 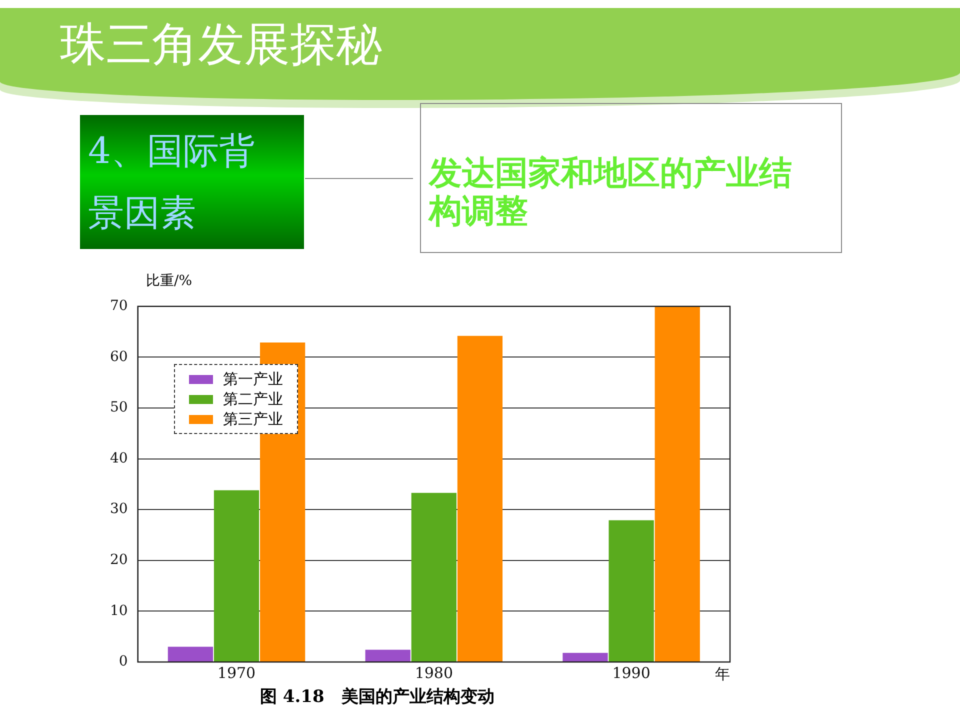 What do you see at coordinates (377, 697) in the screenshot?
I see `caption: 图 4.18 美国的产业结构变动` at bounding box center [377, 697].